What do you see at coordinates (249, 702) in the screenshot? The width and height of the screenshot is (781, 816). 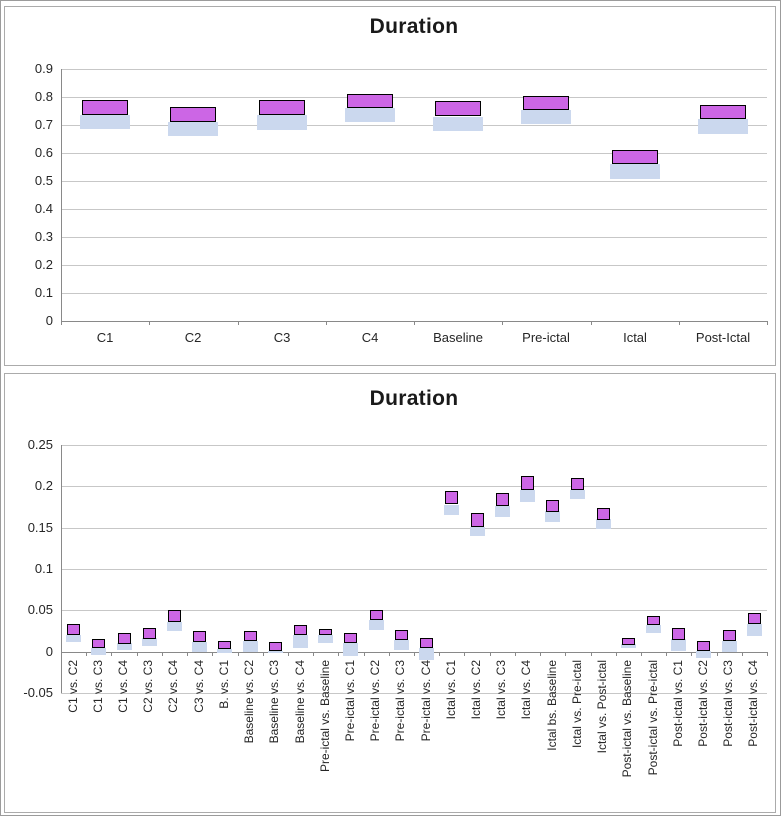 I see `x-tick-label: Baseline vs. C2` at bounding box center [249, 702].